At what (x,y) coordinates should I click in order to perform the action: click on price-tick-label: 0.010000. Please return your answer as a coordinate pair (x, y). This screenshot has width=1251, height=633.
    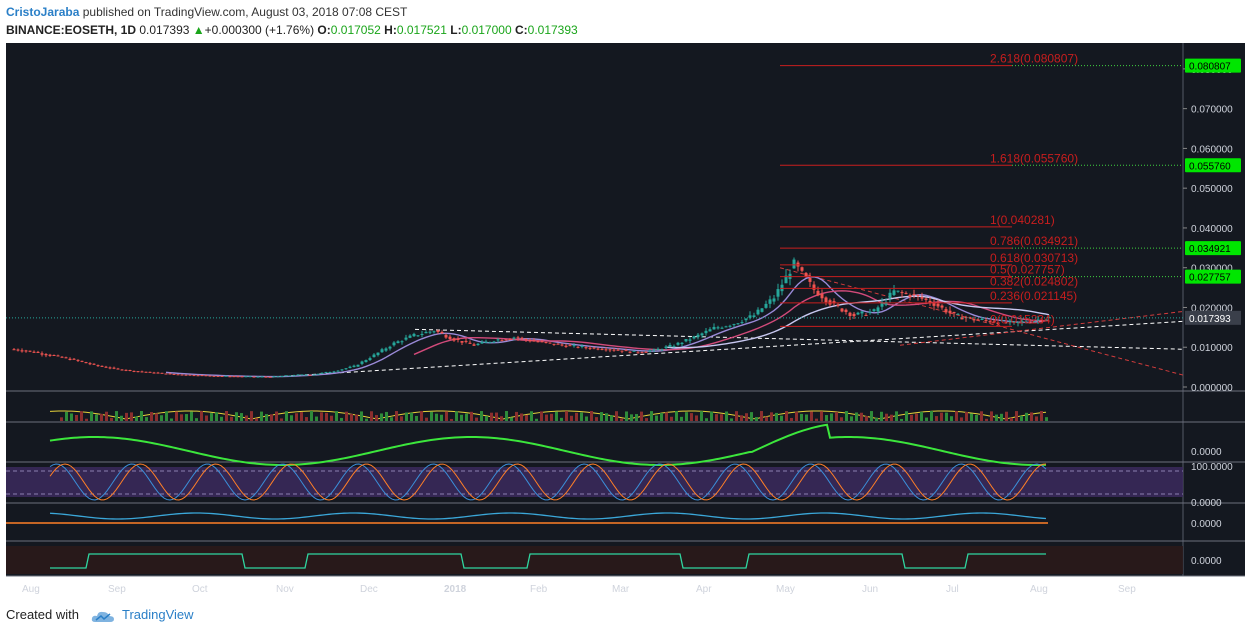
    Looking at the image, I should click on (1212, 348).